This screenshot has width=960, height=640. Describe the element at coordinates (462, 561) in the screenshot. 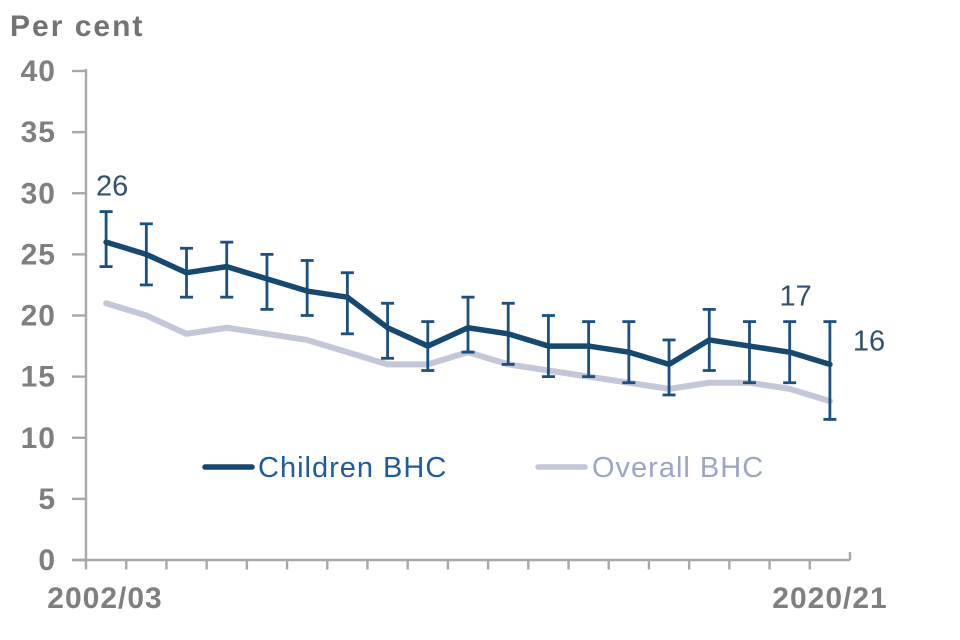

I see `x-axis` at that location.